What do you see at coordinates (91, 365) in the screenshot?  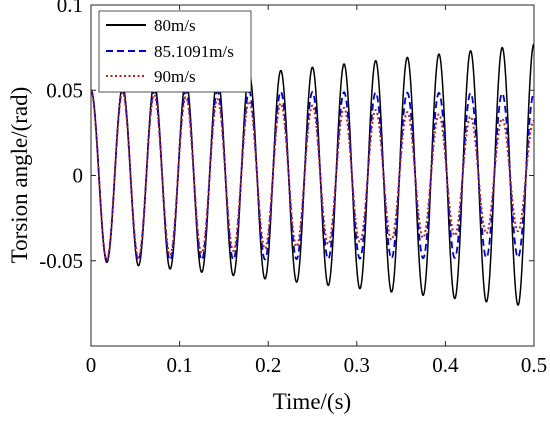 I see `x-tick-label: 0` at bounding box center [91, 365].